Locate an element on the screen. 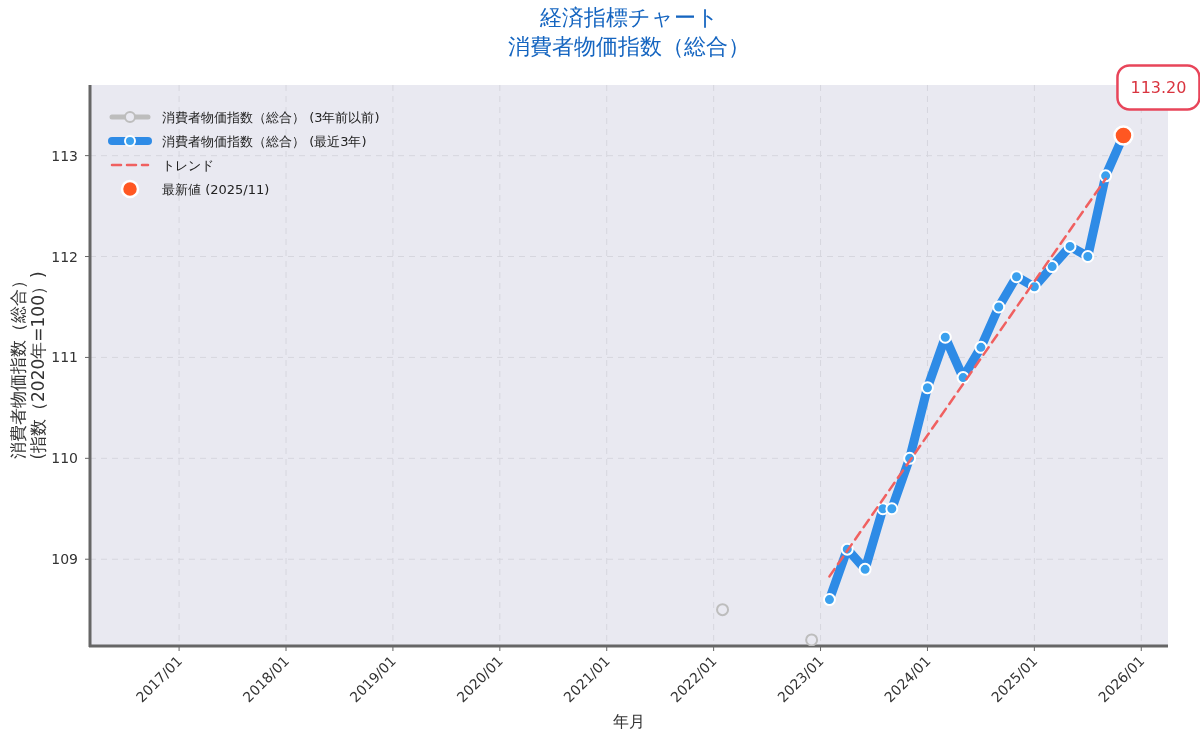 The width and height of the screenshot is (1200, 740). y-tick-label: 109 is located at coordinates (64, 559).